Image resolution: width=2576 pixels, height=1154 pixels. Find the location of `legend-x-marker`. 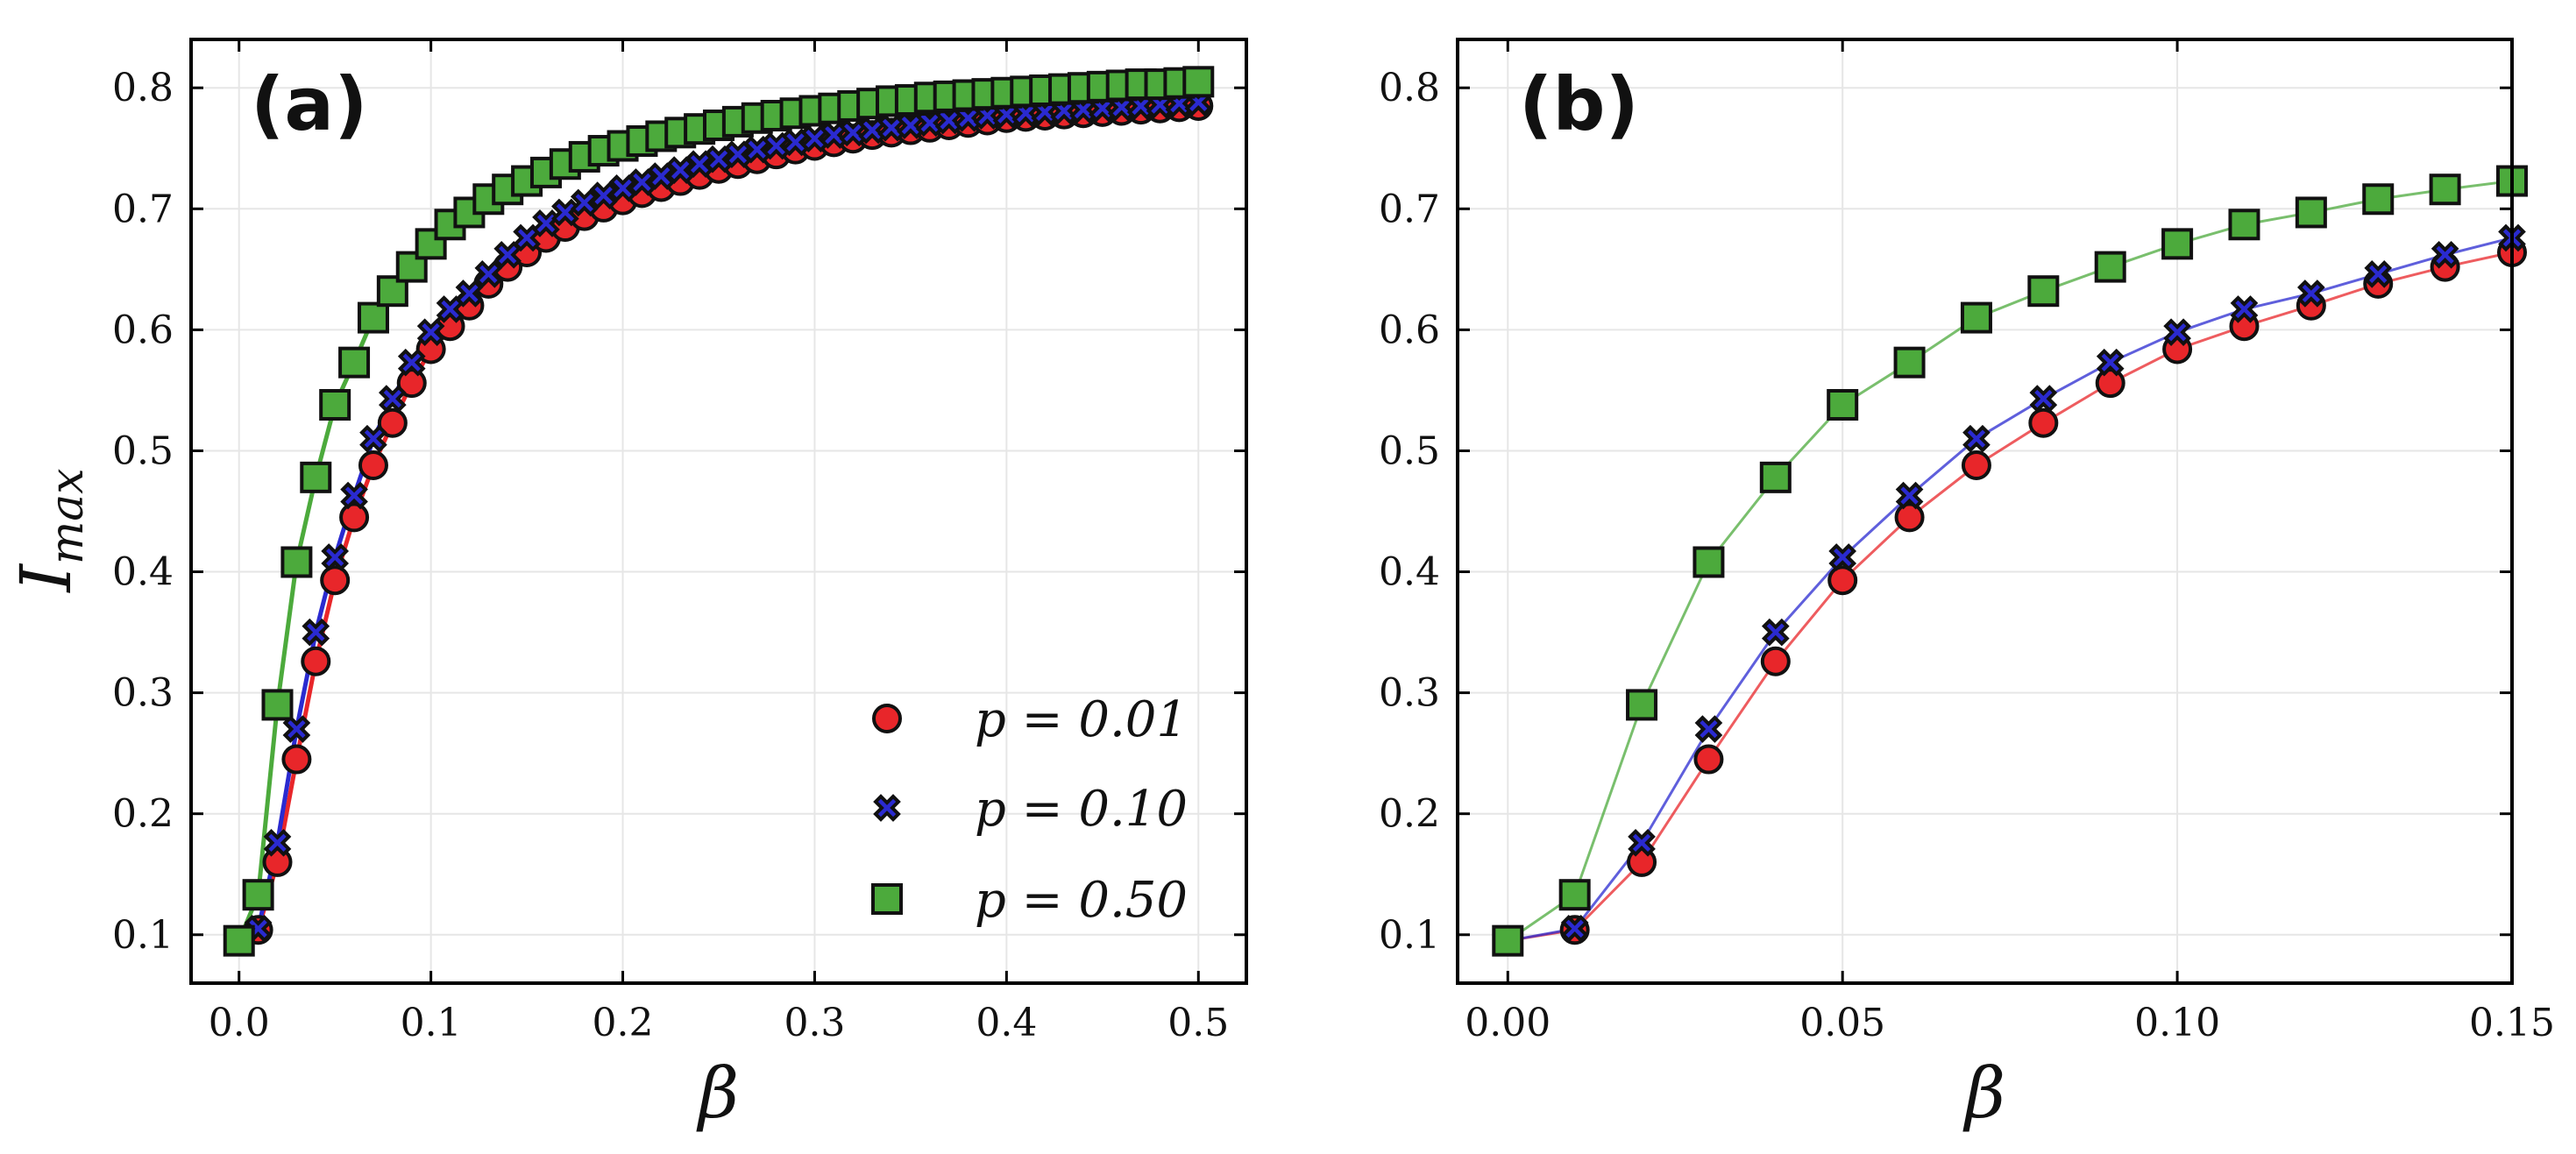

legend-x-marker is located at coordinates (887, 808).